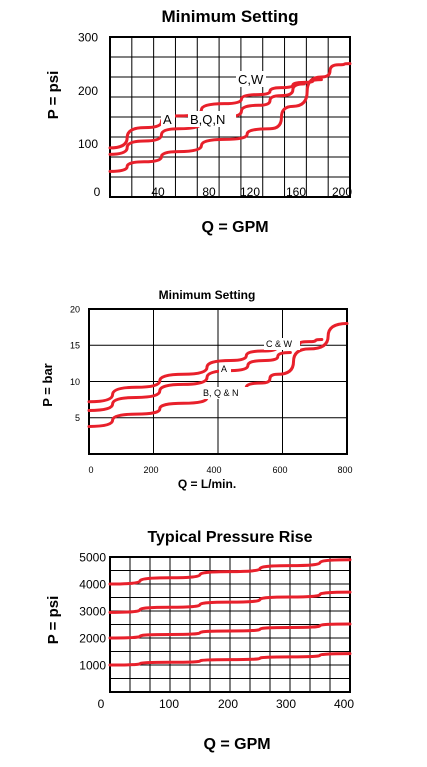 Image resolution: width=427 pixels, height=767 pixels. What do you see at coordinates (75, 309) in the screenshot?
I see `y-tick-label: 20` at bounding box center [75, 309].